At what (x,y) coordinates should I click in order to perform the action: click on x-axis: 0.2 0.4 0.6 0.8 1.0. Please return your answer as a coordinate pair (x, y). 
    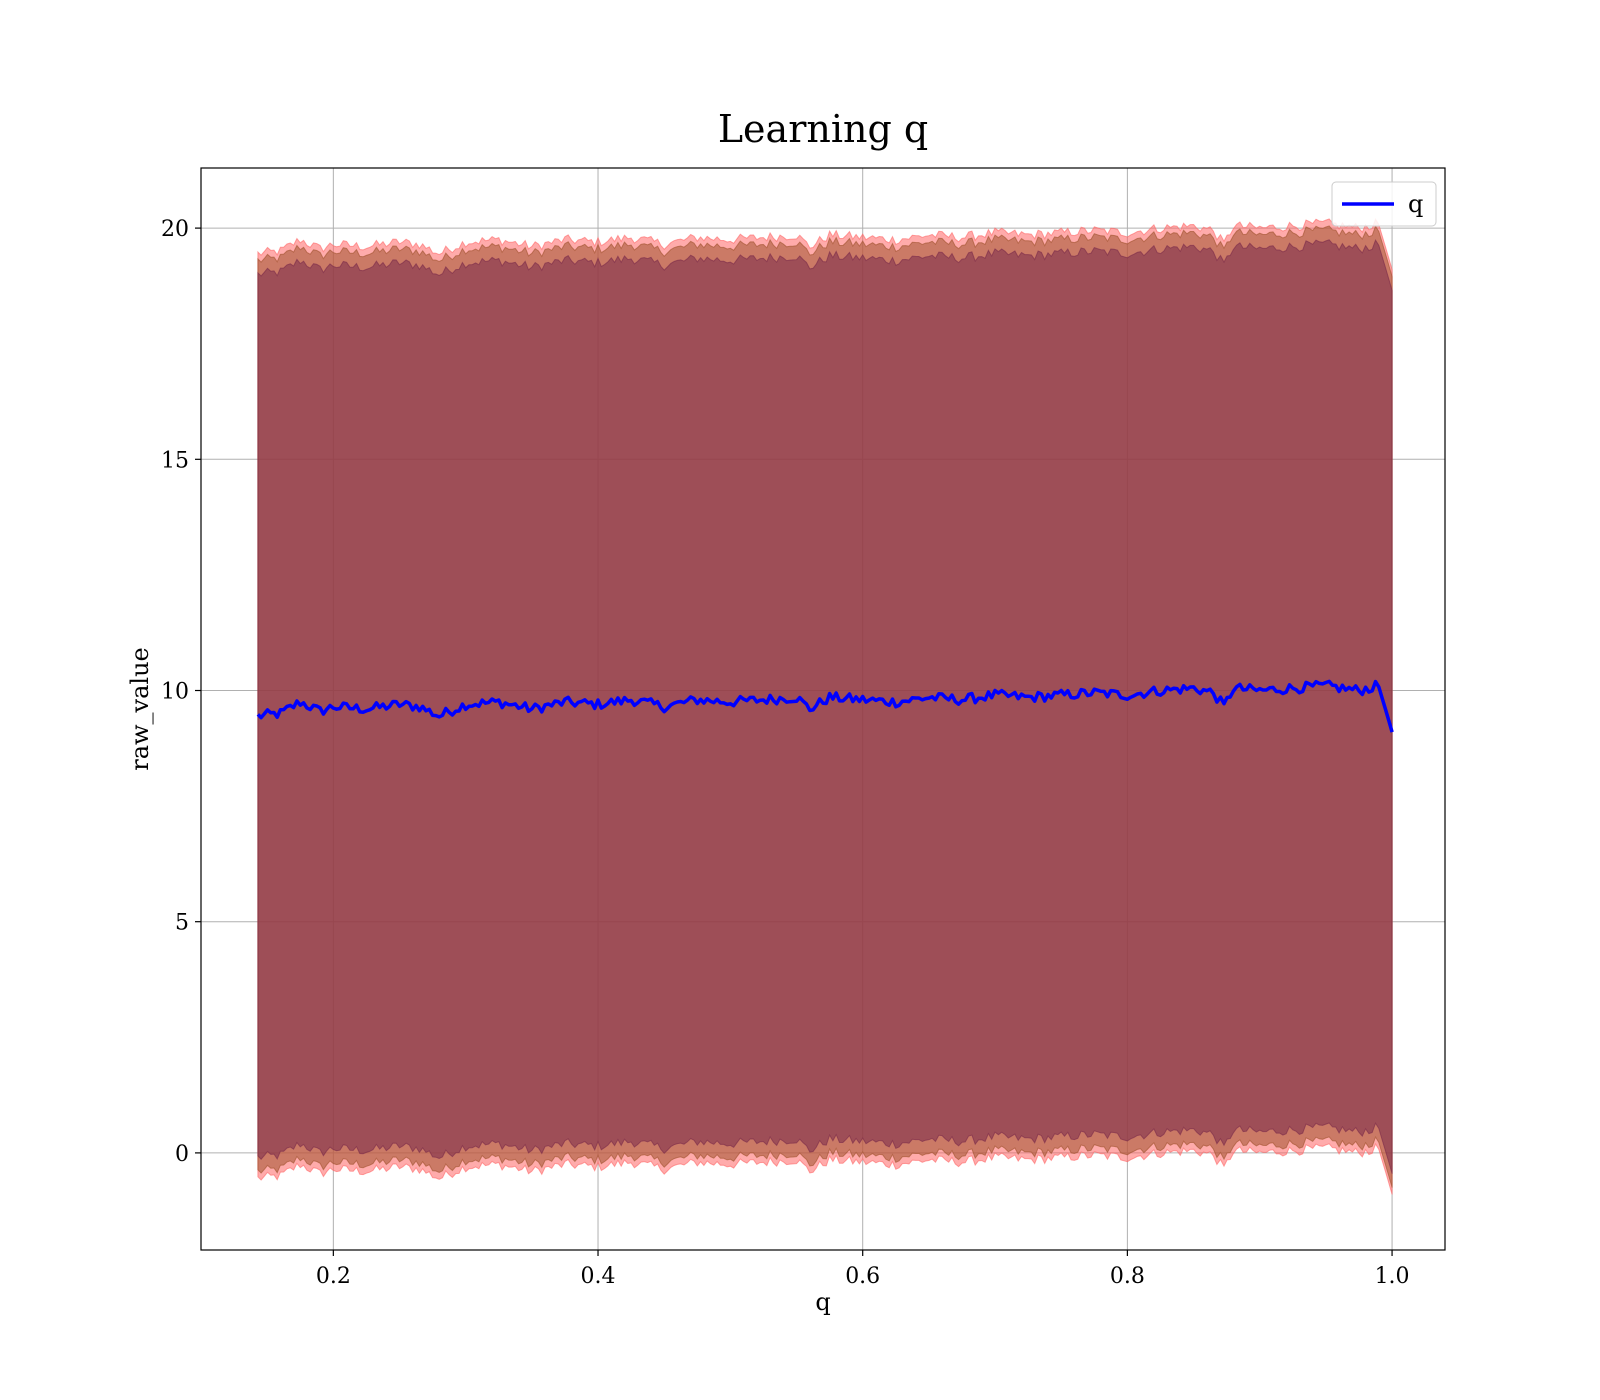
    Looking at the image, I should click on (863, 1269).